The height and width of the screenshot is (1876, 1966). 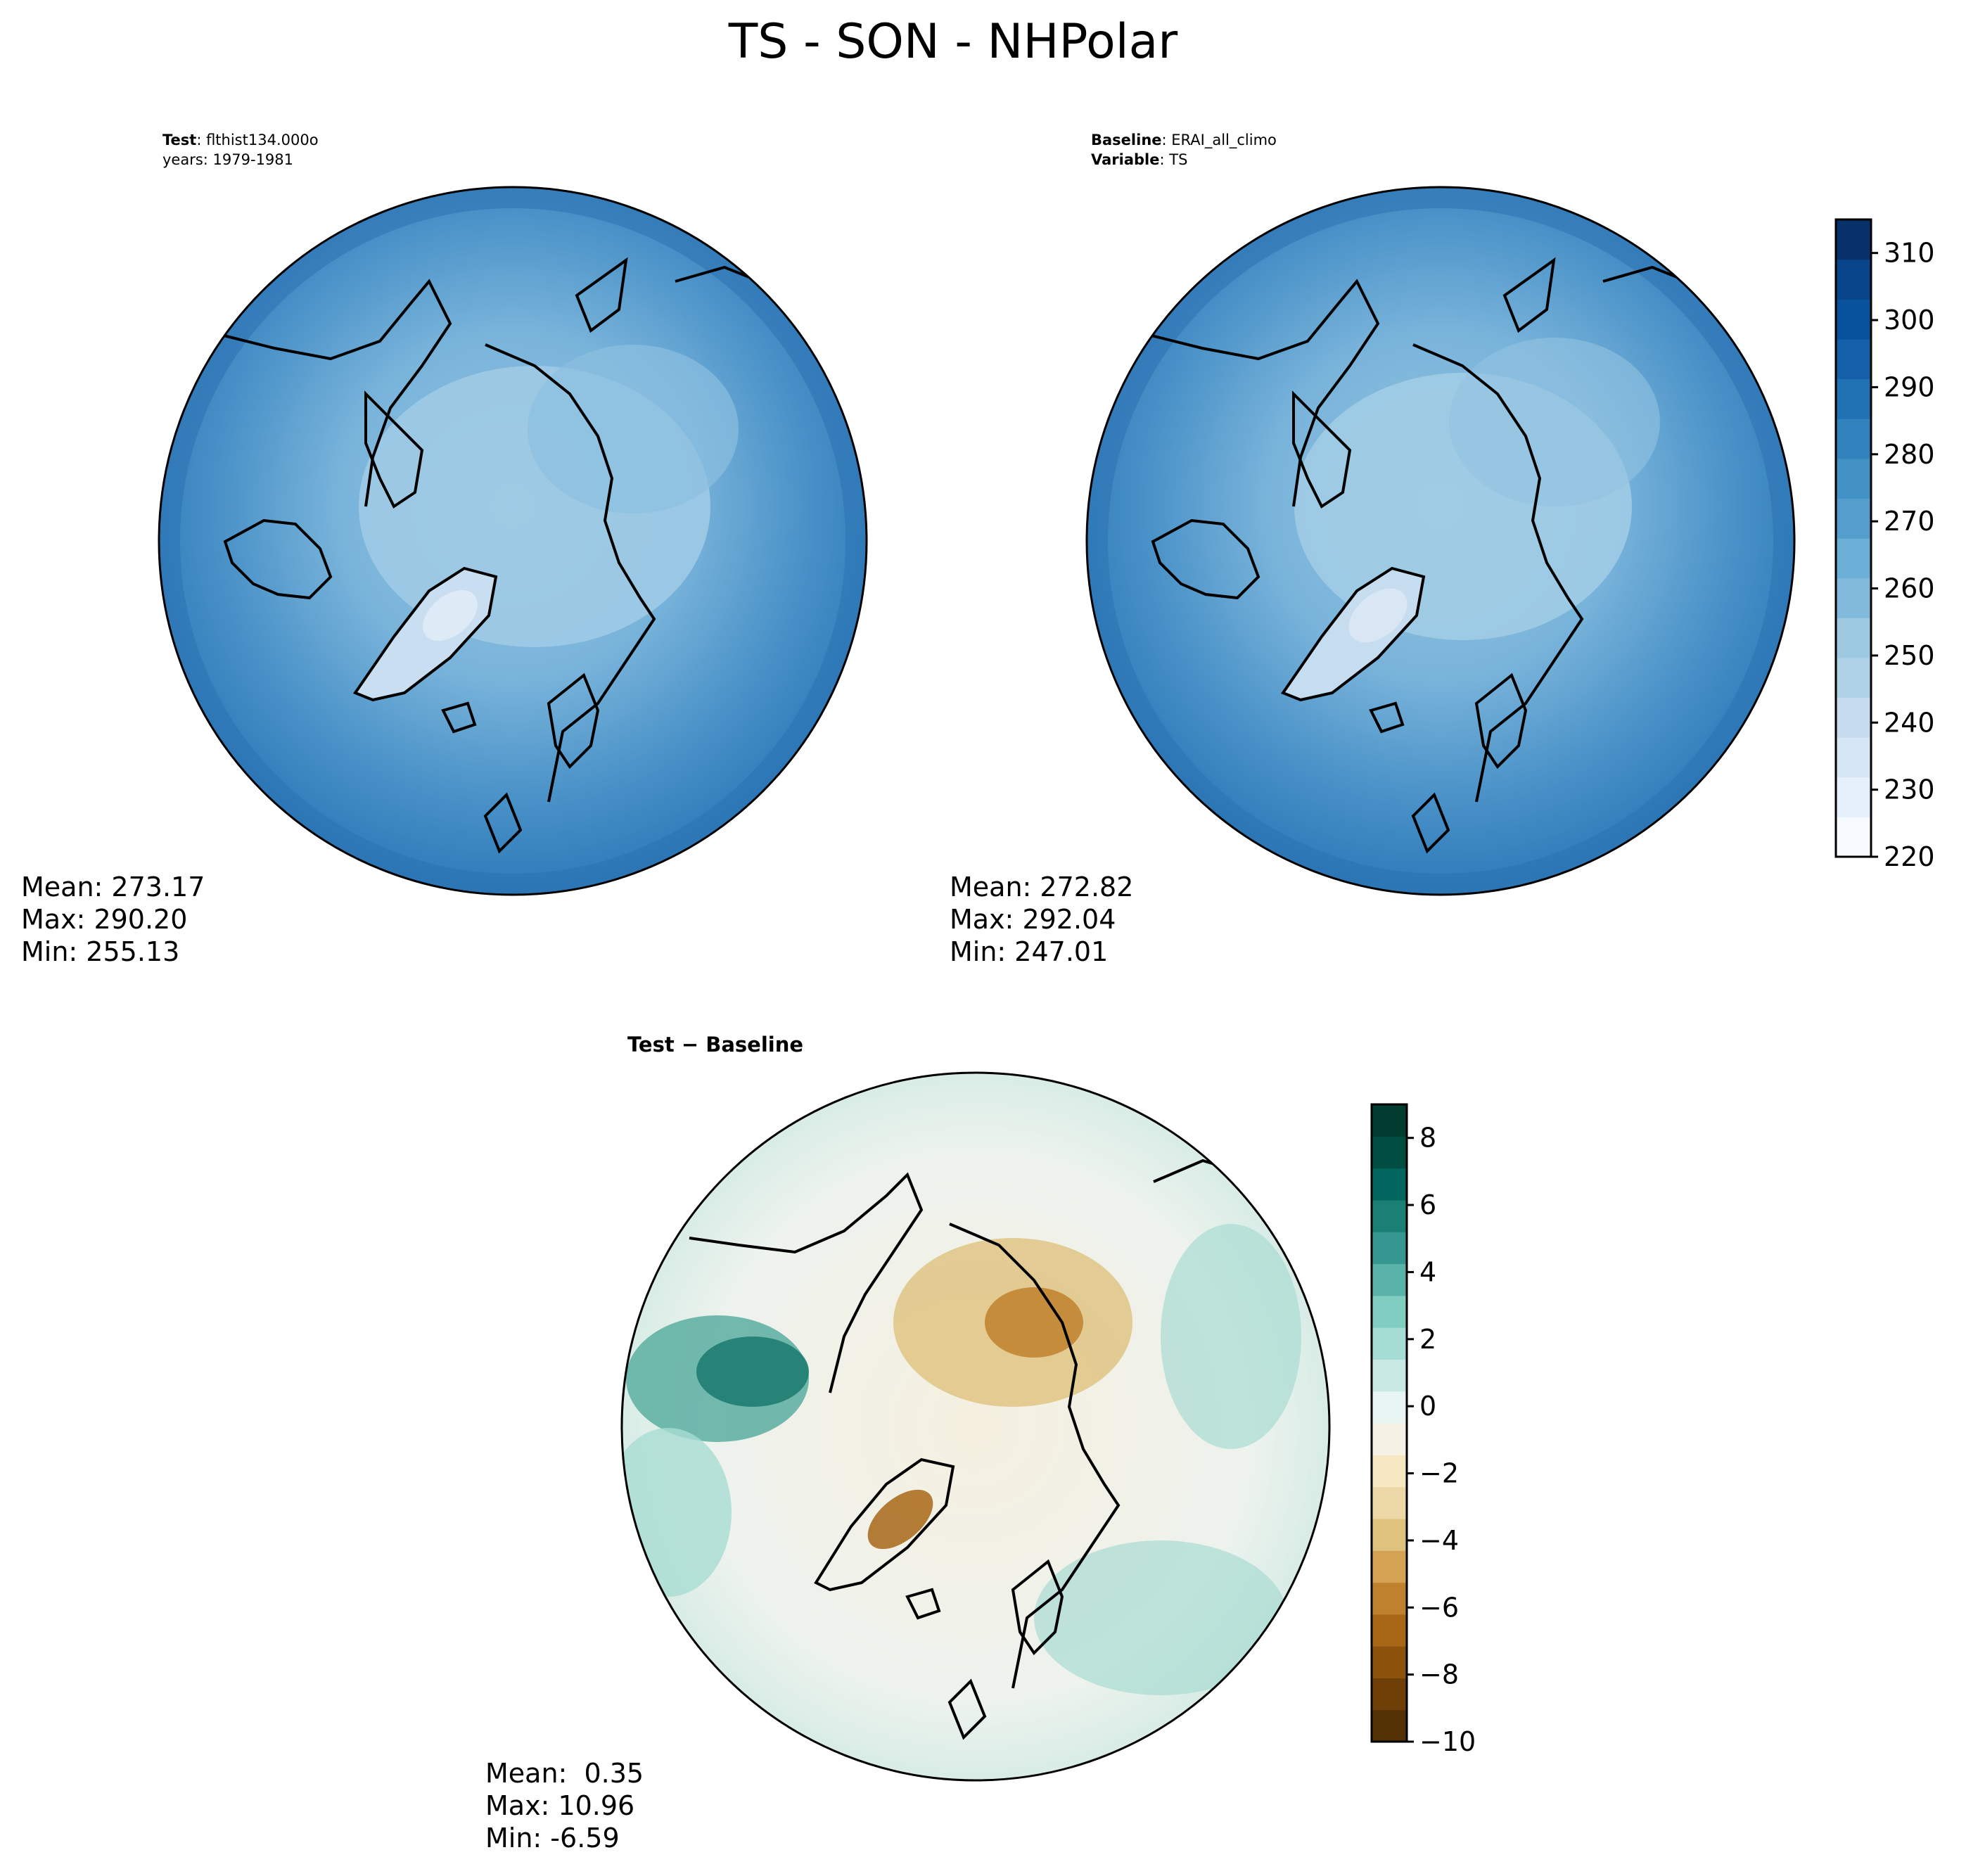 I want to click on panel-baseline-label-rest: : ERAI_all_climo, so click(x=1219, y=140).